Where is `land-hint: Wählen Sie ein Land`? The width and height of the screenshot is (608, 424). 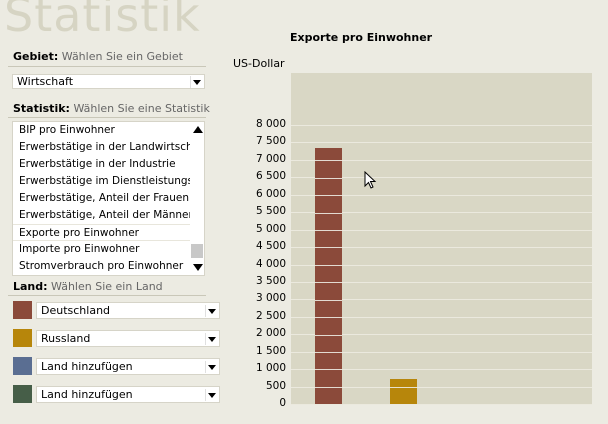
land-hint: Wählen Sie ein Land is located at coordinates (107, 286).